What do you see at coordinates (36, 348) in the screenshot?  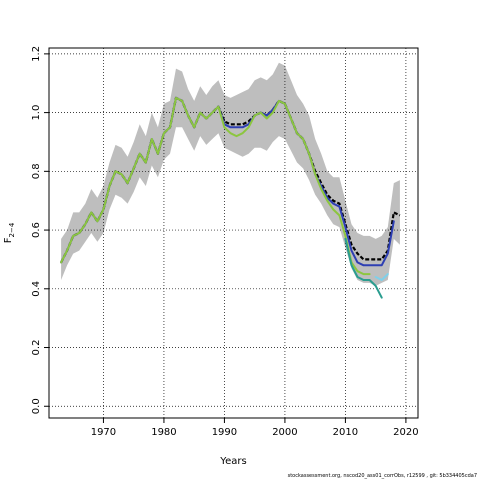 I see `y-tick-label: 0.2` at bounding box center [36, 348].